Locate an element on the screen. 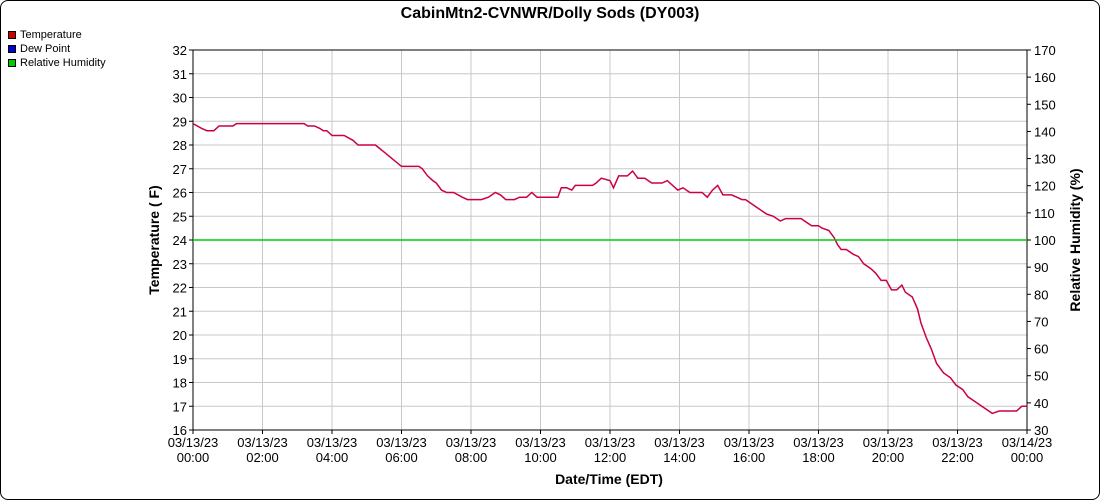 Image resolution: width=1100 pixels, height=500 pixels. y-right-tick-label: 150 is located at coordinates (1045, 104).